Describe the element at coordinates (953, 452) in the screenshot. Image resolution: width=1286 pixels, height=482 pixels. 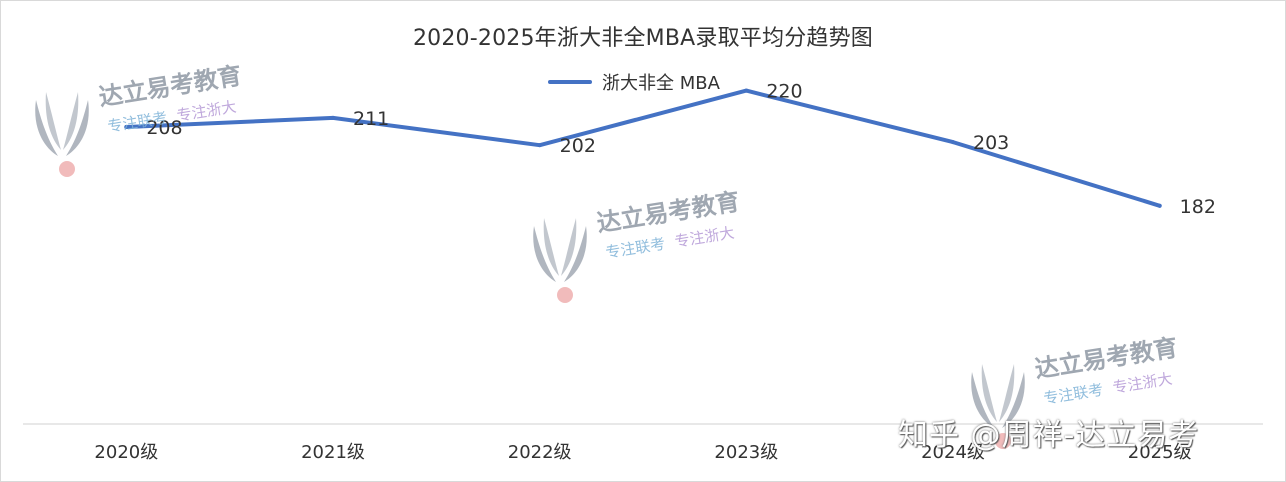
I see `x-tick-label: 2024级` at that location.